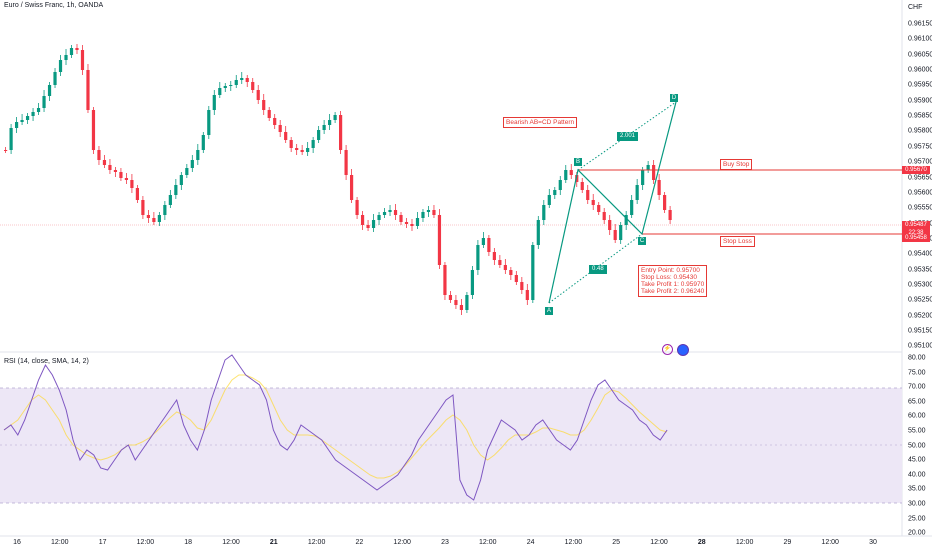 This screenshot has height=550, width=932. I want to click on stop-loss-text: Stop Loss: 0.95430, so click(669, 277).